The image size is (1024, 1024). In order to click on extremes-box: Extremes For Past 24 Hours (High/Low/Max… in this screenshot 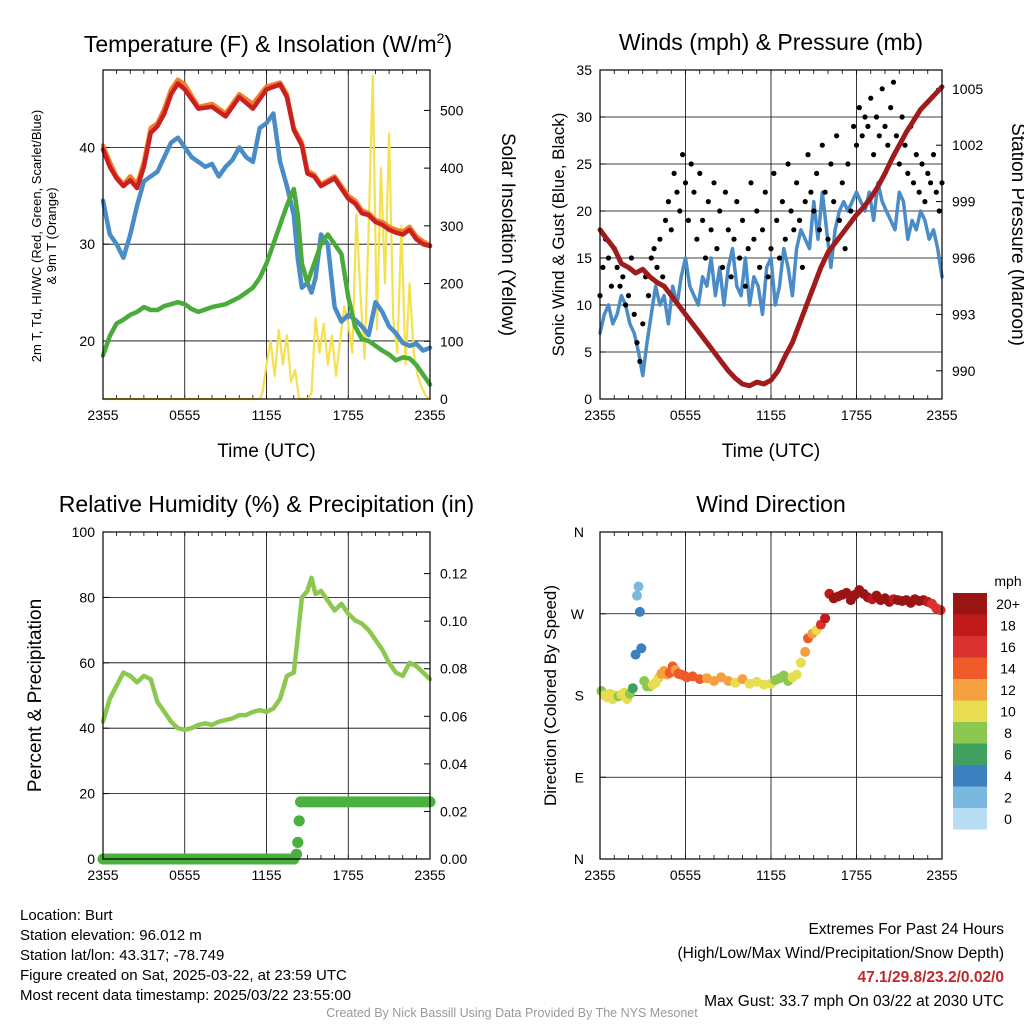, I will do `click(841, 966)`.